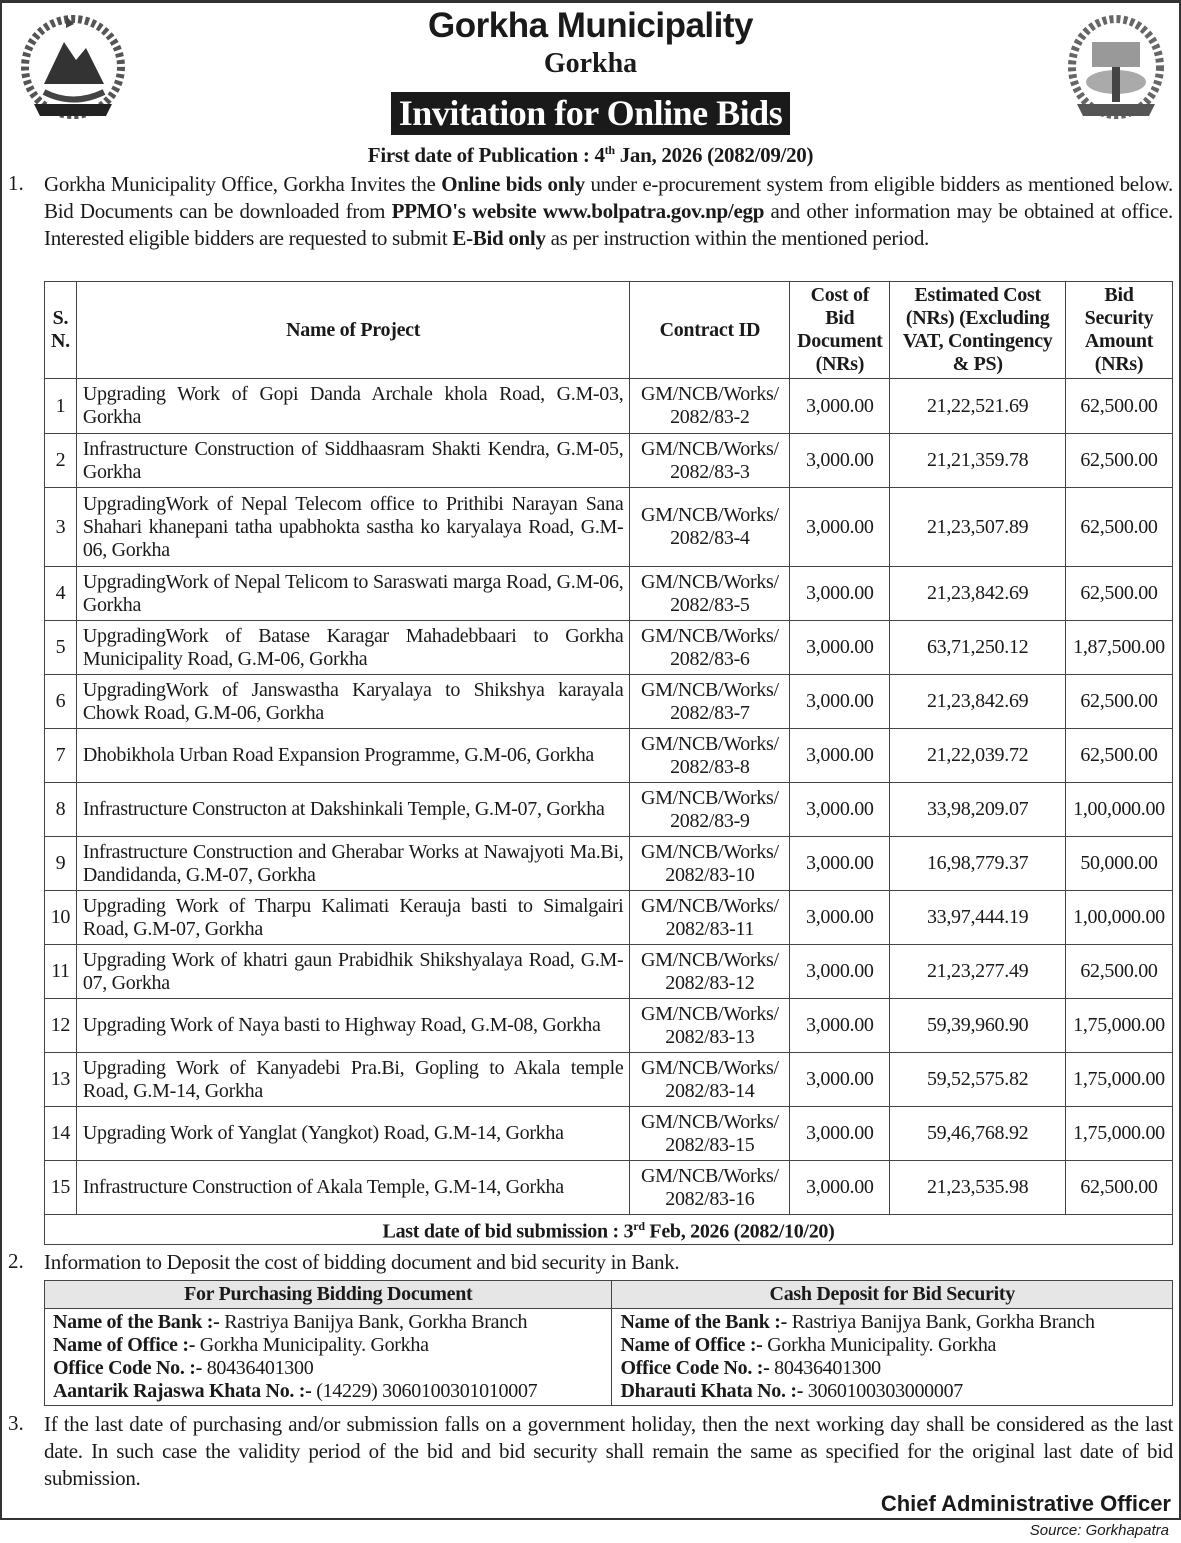 This screenshot has height=1543, width=1181. Describe the element at coordinates (977, 1079) in the screenshot. I see `estimated-cost: 59,52,575.82` at that location.